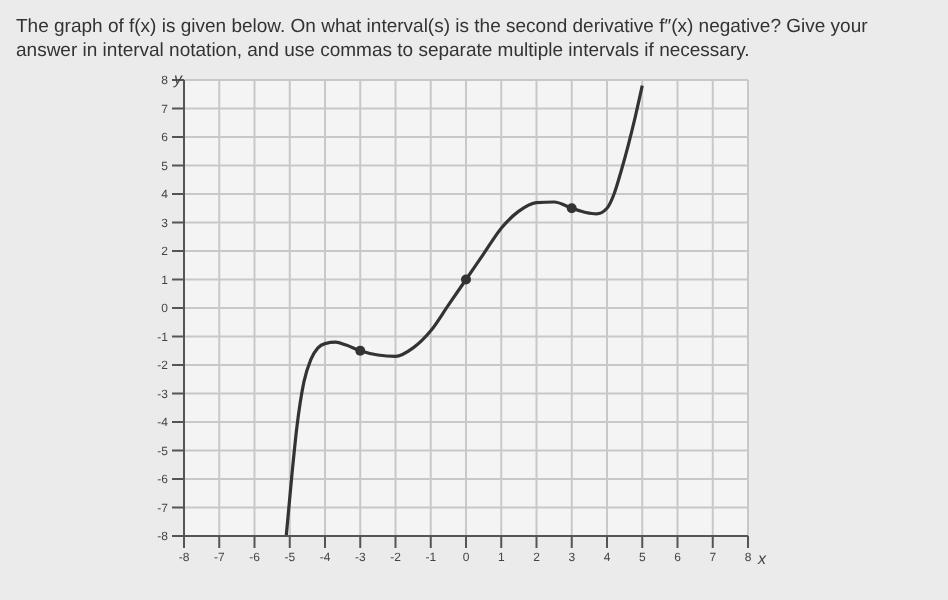 Image resolution: width=948 pixels, height=600 pixels. What do you see at coordinates (762, 558) in the screenshot?
I see `x-axis-title: x` at bounding box center [762, 558].